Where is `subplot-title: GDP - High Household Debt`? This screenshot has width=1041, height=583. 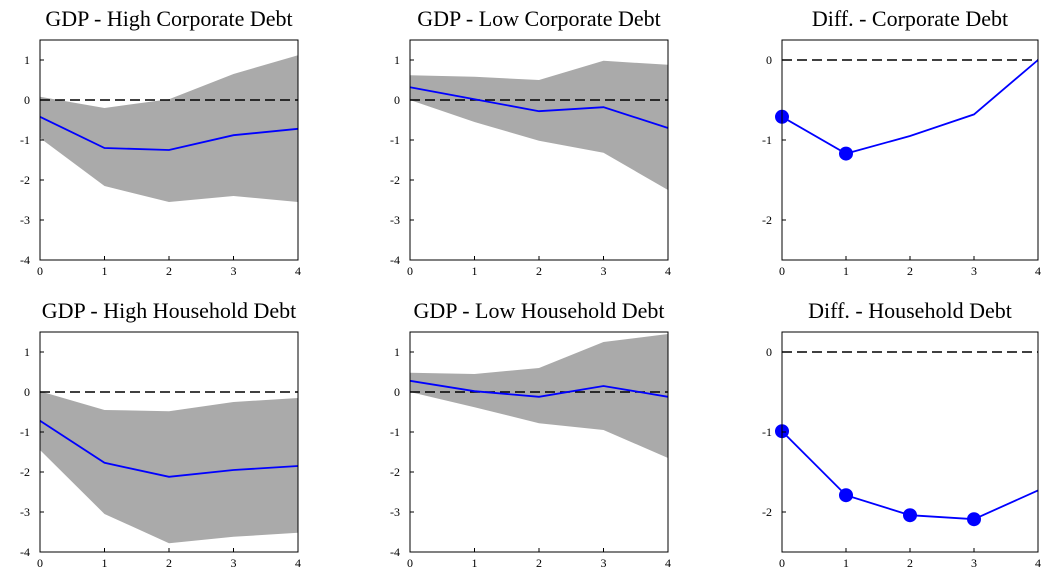
subplot-title: GDP - High Household Debt is located at coordinates (169, 310).